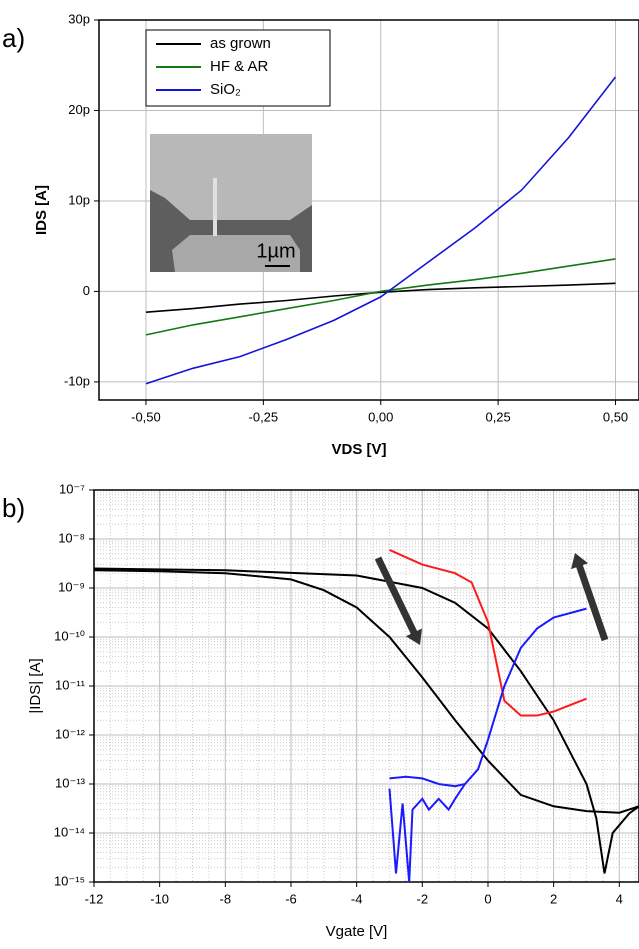 This screenshot has height=949, width=639. Describe the element at coordinates (72, 488) in the screenshot. I see `y-tick-label: 10⁻⁷` at that location.